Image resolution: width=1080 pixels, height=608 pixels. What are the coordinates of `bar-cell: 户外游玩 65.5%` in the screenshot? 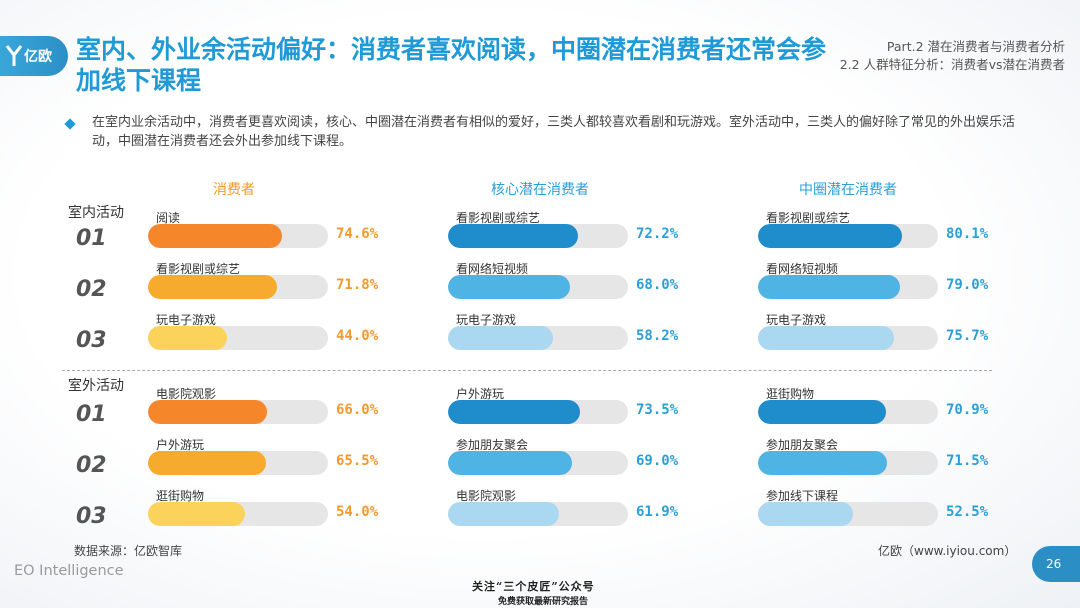 It's located at (278, 458).